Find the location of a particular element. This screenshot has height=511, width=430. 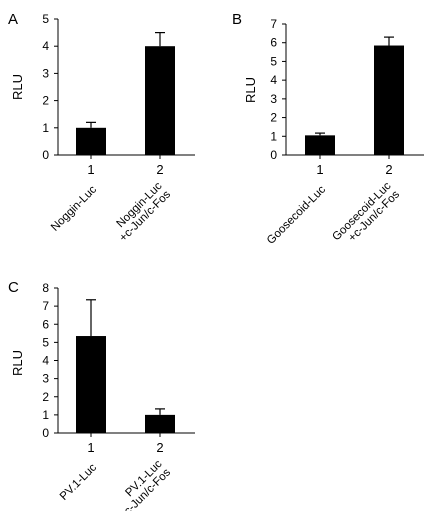

category-label: PV.1-Luc is located at coordinates (78, 481).